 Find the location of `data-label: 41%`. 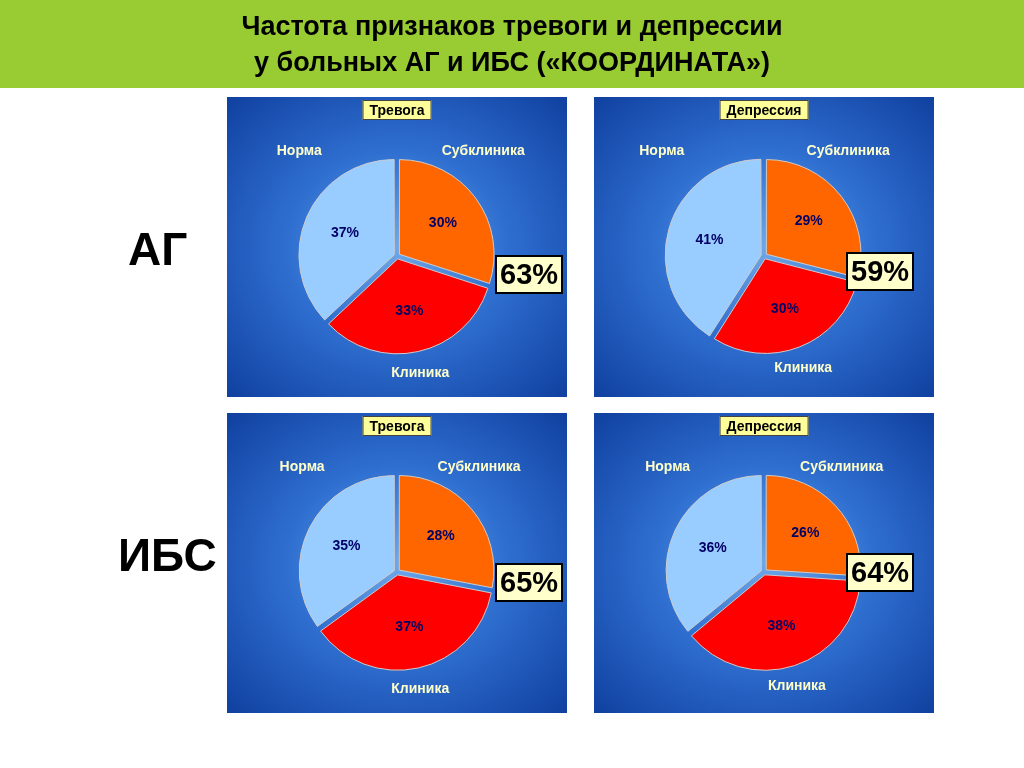

data-label: 41% is located at coordinates (710, 239).